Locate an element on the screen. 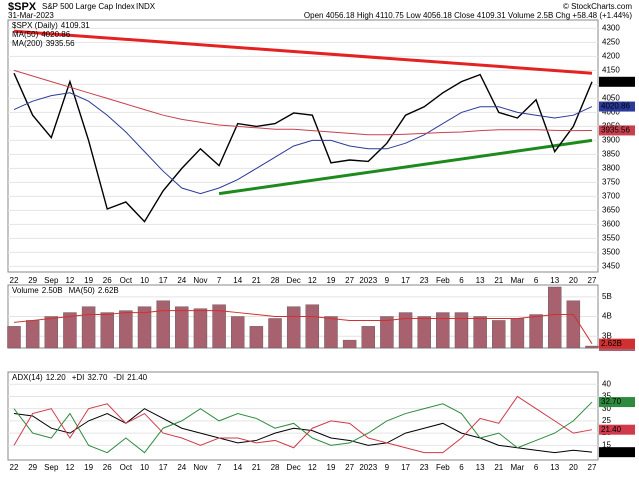 Image resolution: width=639 pixels, height=481 pixels. y-tick-label: 3800 is located at coordinates (611, 168).